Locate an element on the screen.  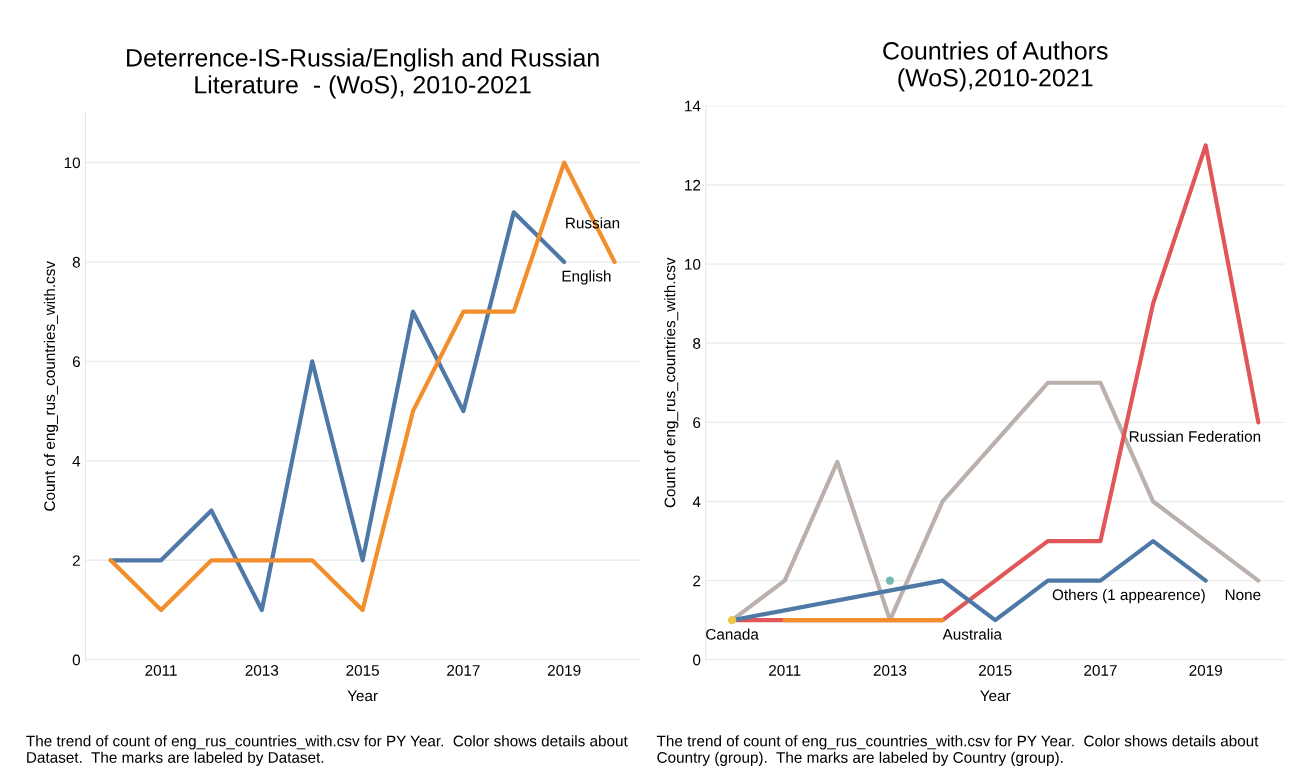
series-label: Australia is located at coordinates (972, 634).